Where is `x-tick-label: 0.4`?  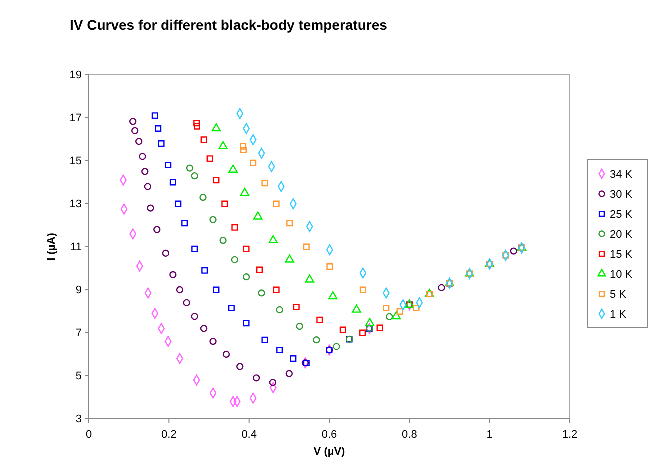
x-tick-label: 0.4 is located at coordinates (249, 435).